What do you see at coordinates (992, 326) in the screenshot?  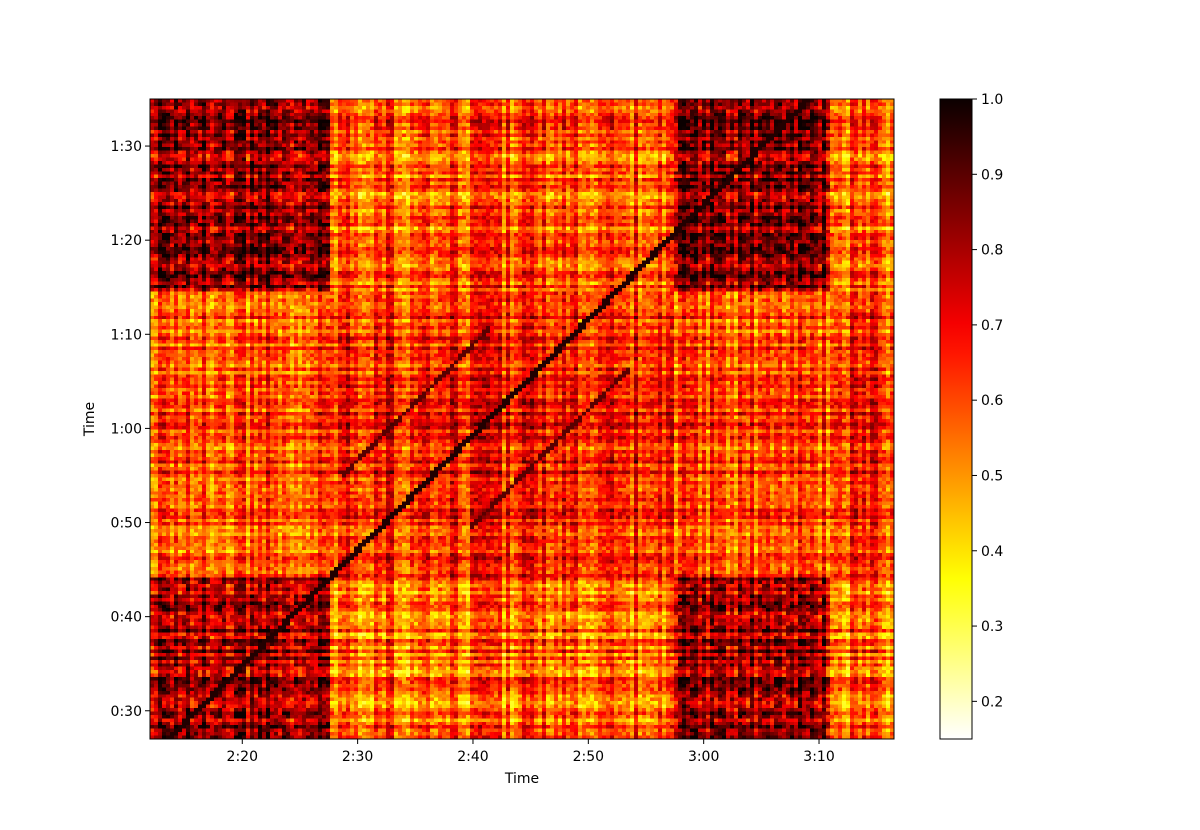 I see `colorbar-tick-label: 0.7` at bounding box center [992, 326].